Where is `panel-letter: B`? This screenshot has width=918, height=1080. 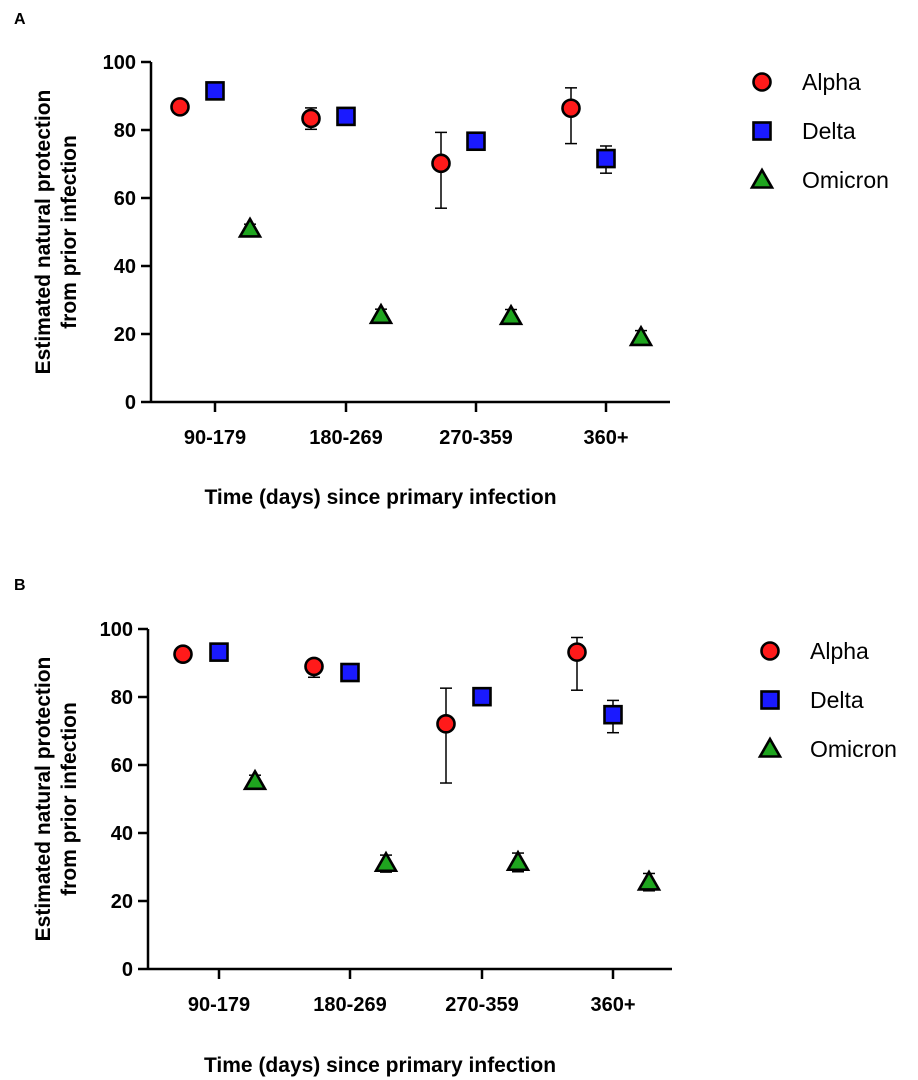 panel-letter: B is located at coordinates (20, 585).